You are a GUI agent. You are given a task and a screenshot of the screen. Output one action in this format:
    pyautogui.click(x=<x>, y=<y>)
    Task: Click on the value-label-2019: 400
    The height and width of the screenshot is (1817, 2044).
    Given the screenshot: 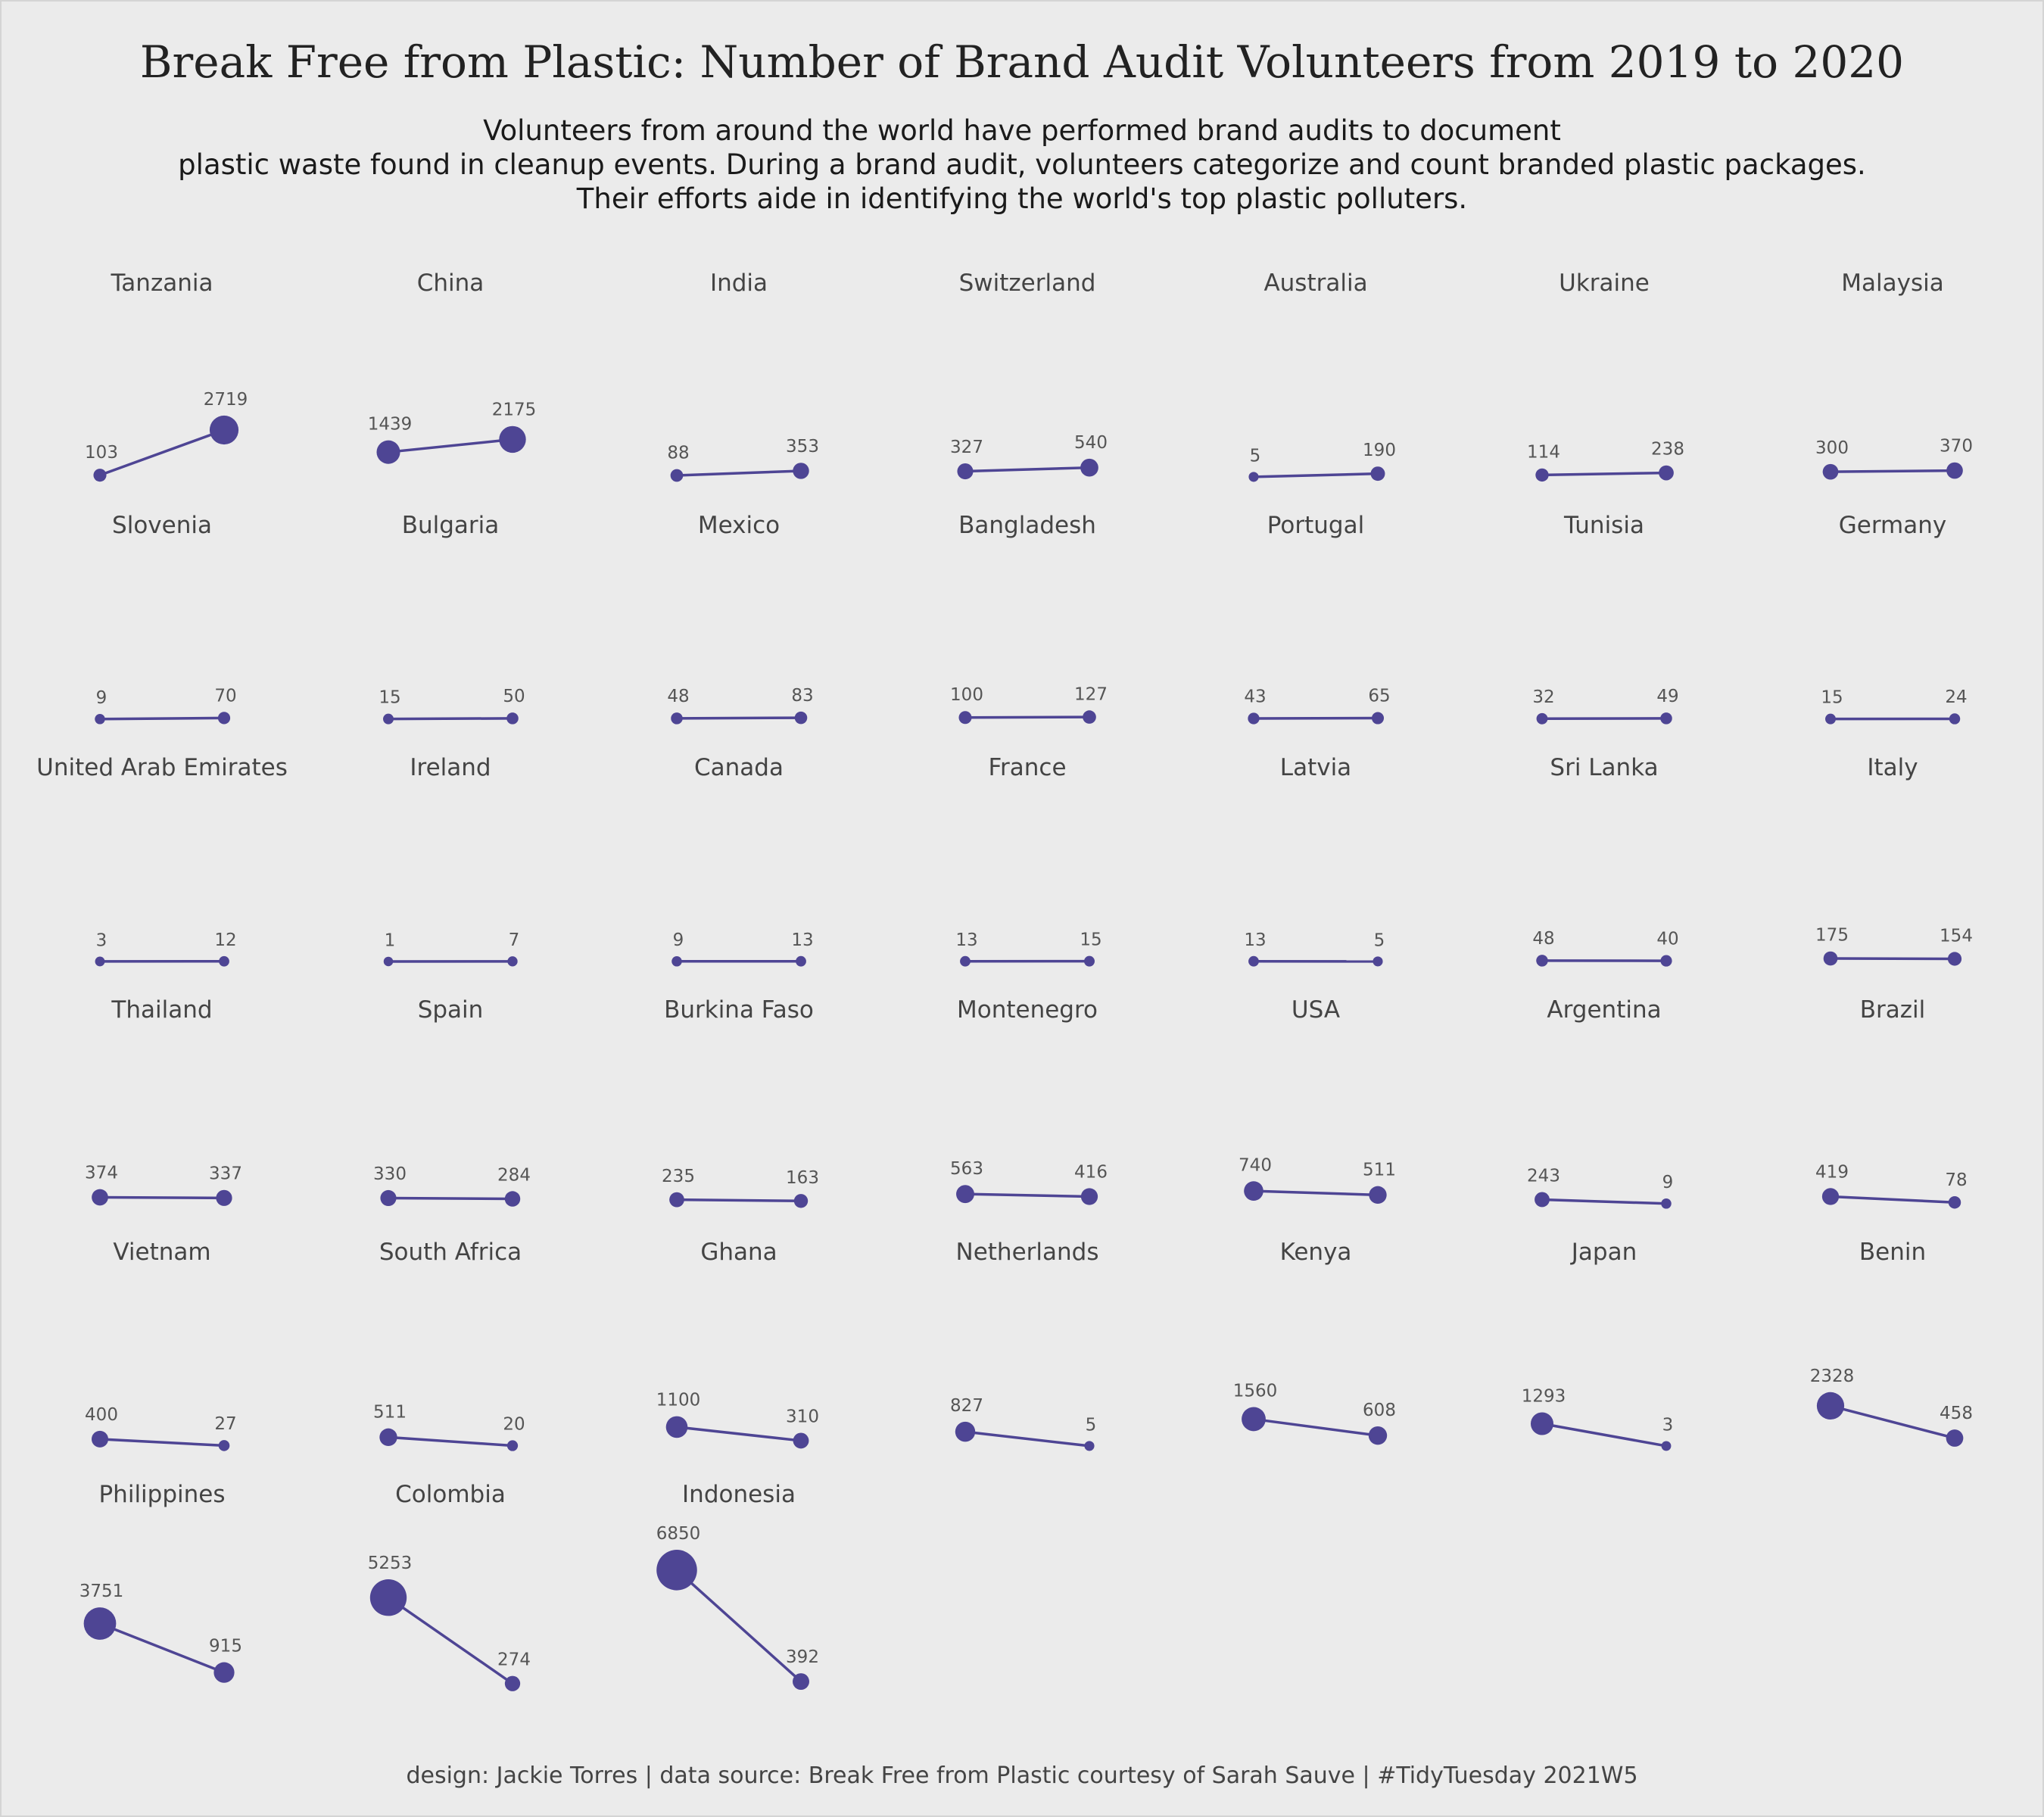 What is the action you would take?
    pyautogui.click(x=102, y=1415)
    